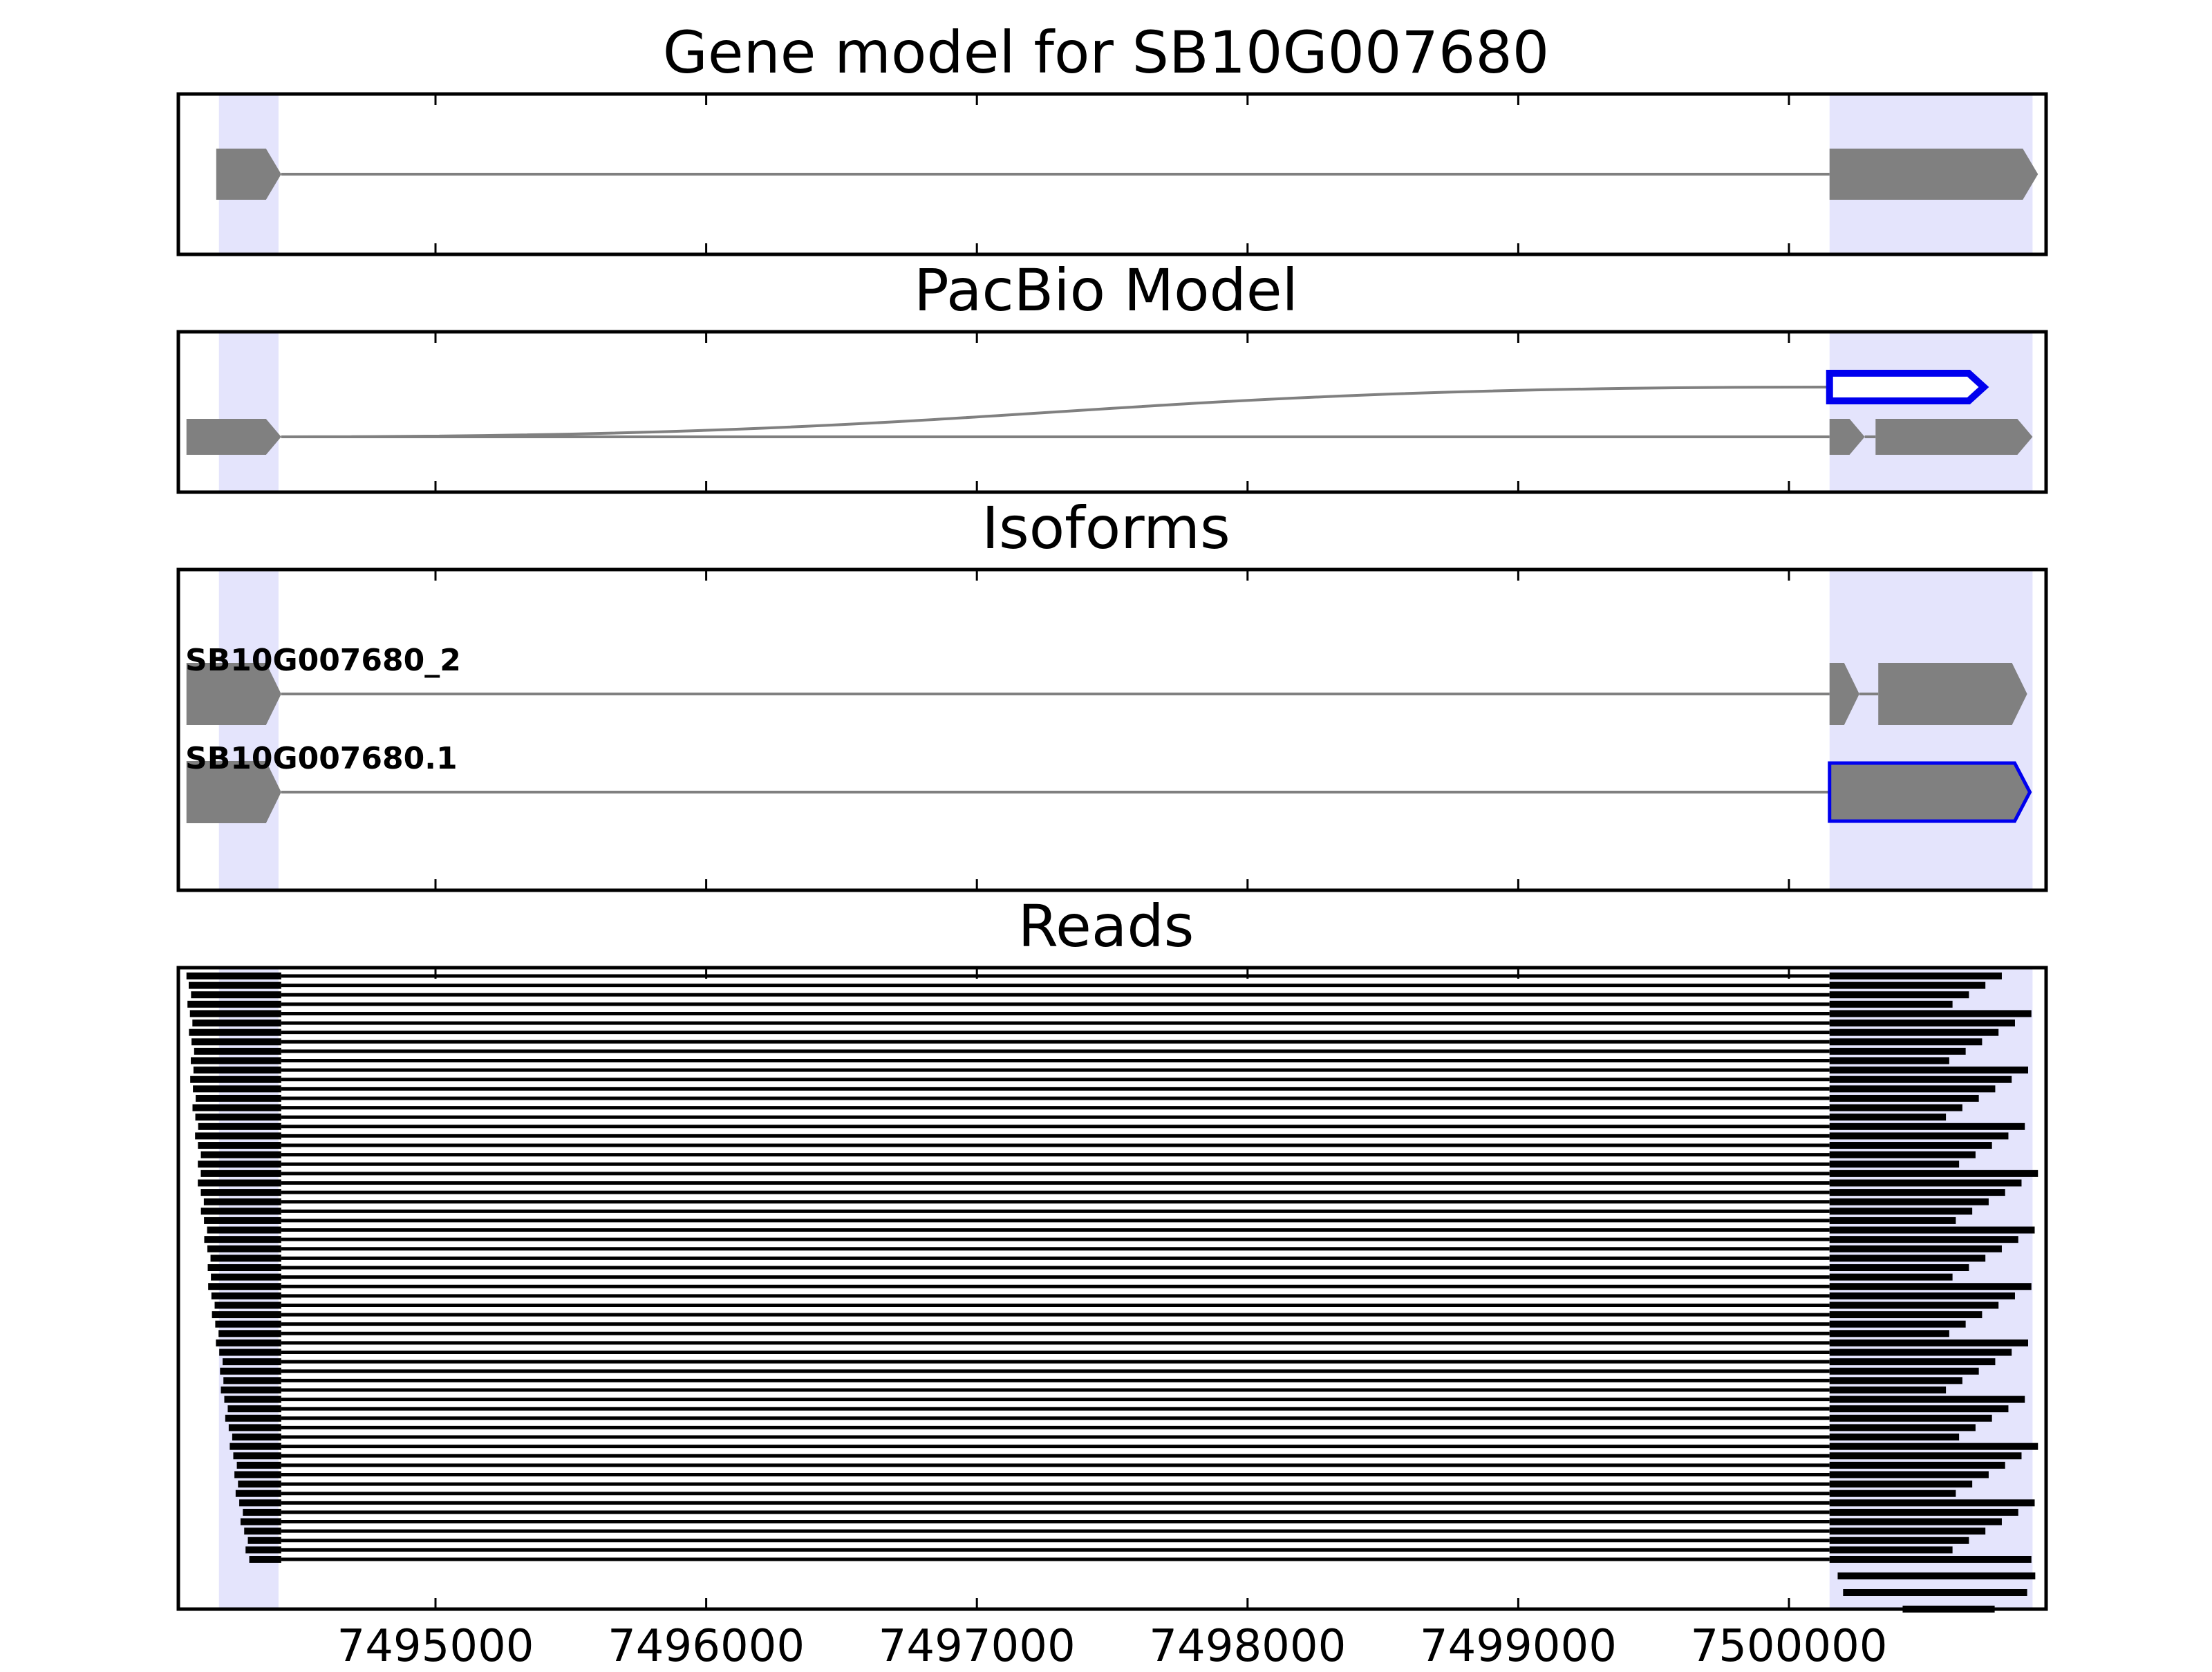  What do you see at coordinates (435, 1646) in the screenshot?
I see `x-tick-label-0: 7495000` at bounding box center [435, 1646].